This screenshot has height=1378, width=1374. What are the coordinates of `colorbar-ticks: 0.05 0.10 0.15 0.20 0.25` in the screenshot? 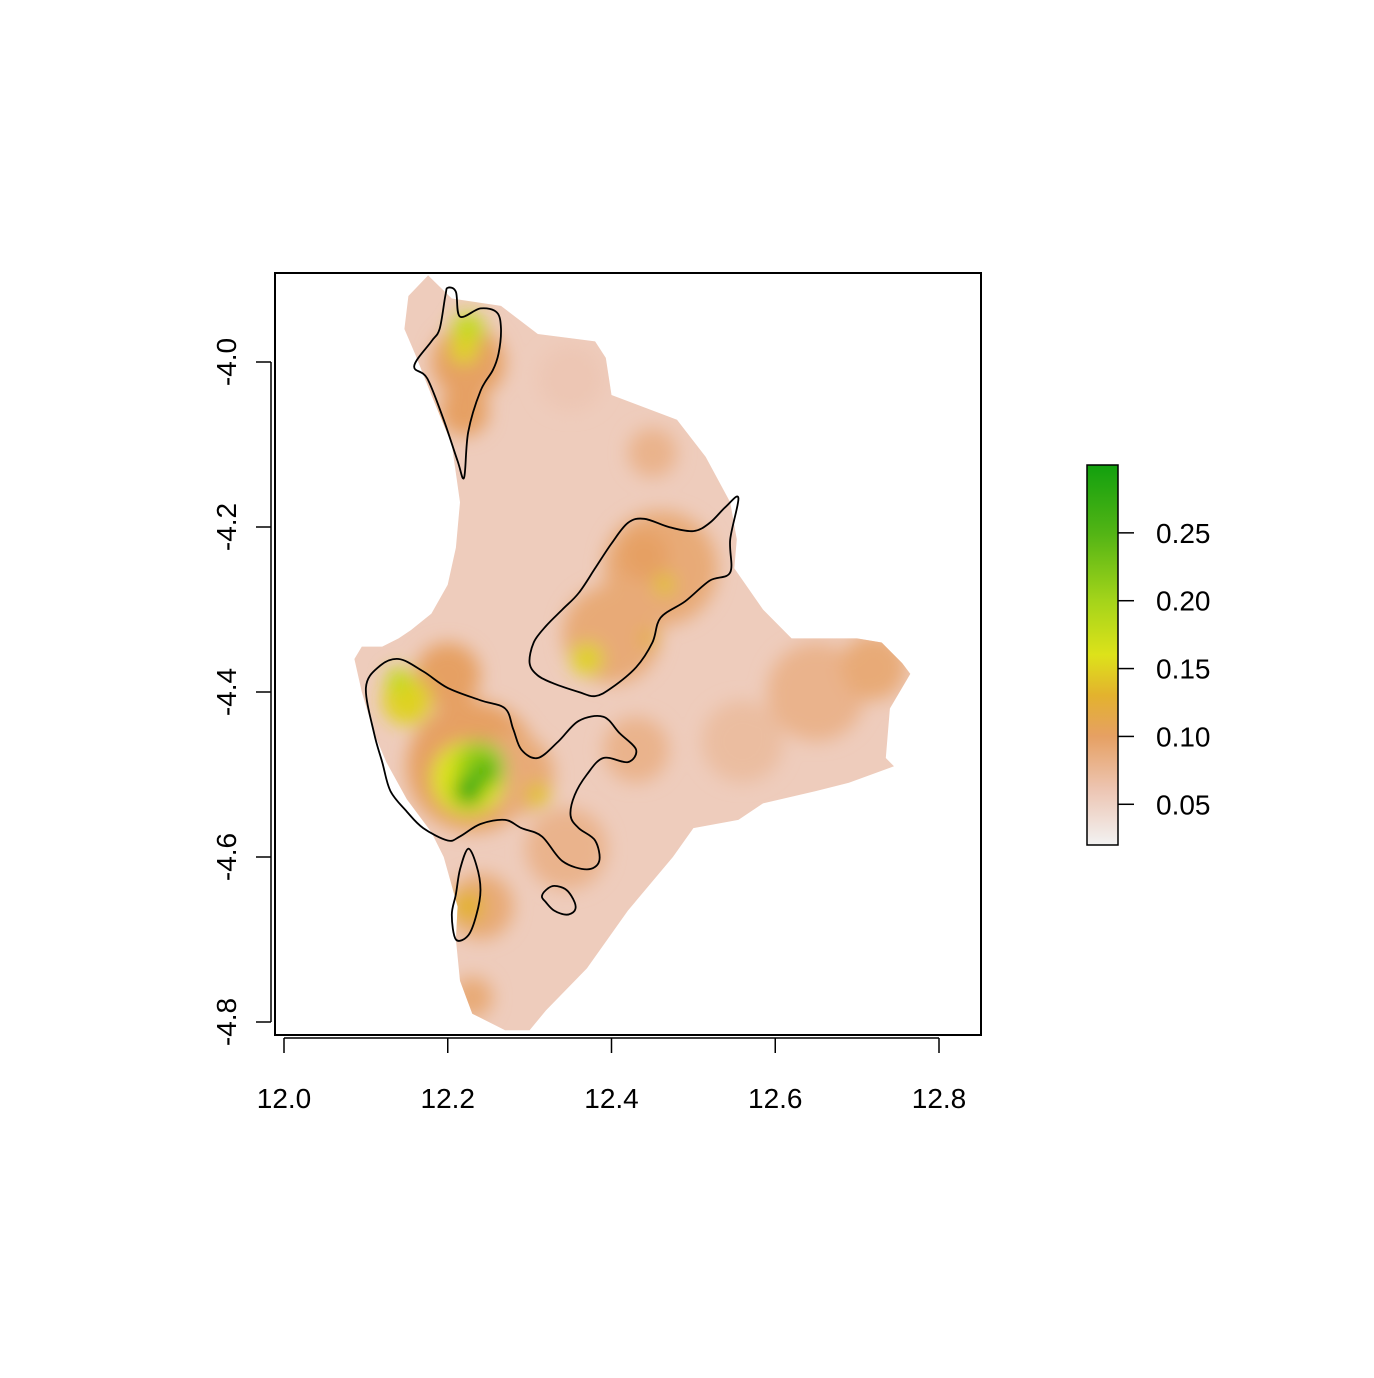 It's located at (1164, 669).